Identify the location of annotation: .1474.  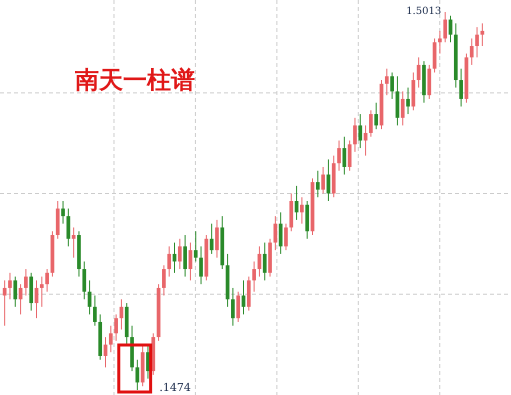
(175, 387).